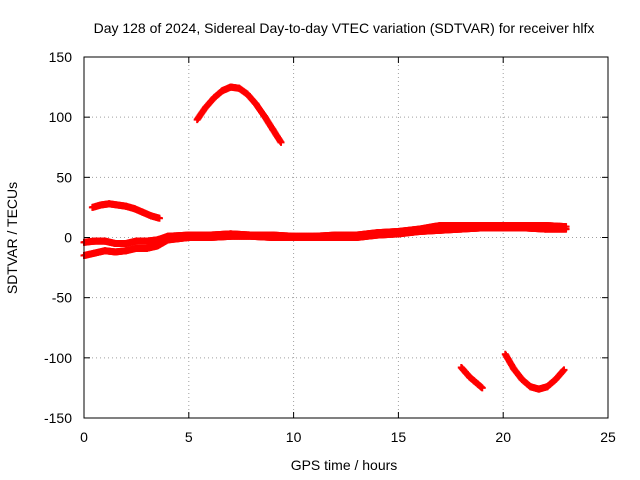  Describe the element at coordinates (62, 298) in the screenshot. I see `y-tick-label: -50` at that location.